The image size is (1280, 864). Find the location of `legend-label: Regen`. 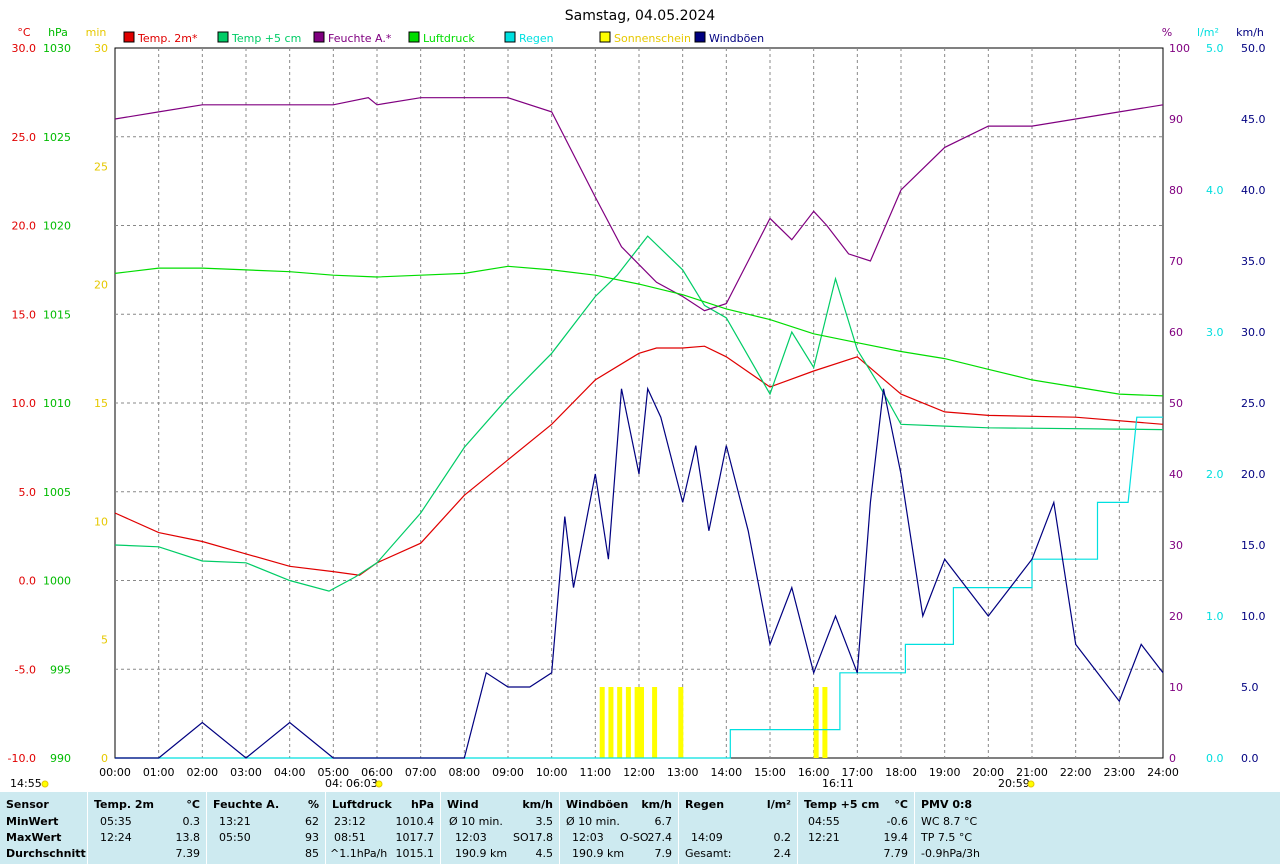

legend-label: Regen is located at coordinates (536, 38).